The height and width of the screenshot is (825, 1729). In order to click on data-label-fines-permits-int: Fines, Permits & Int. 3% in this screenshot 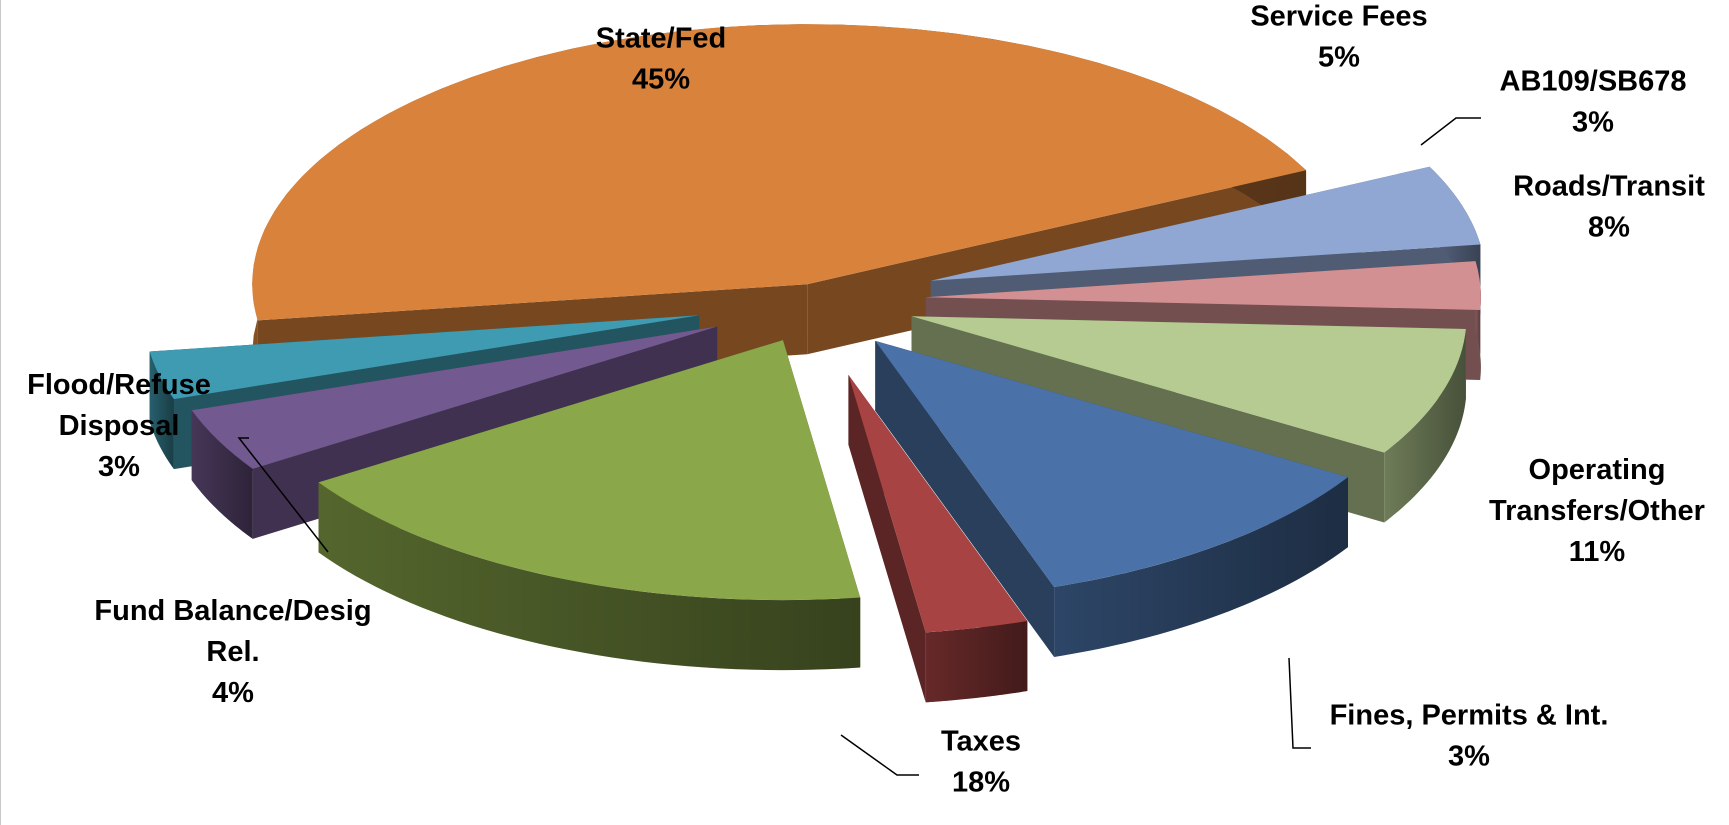, I will do `click(1469, 736)`.